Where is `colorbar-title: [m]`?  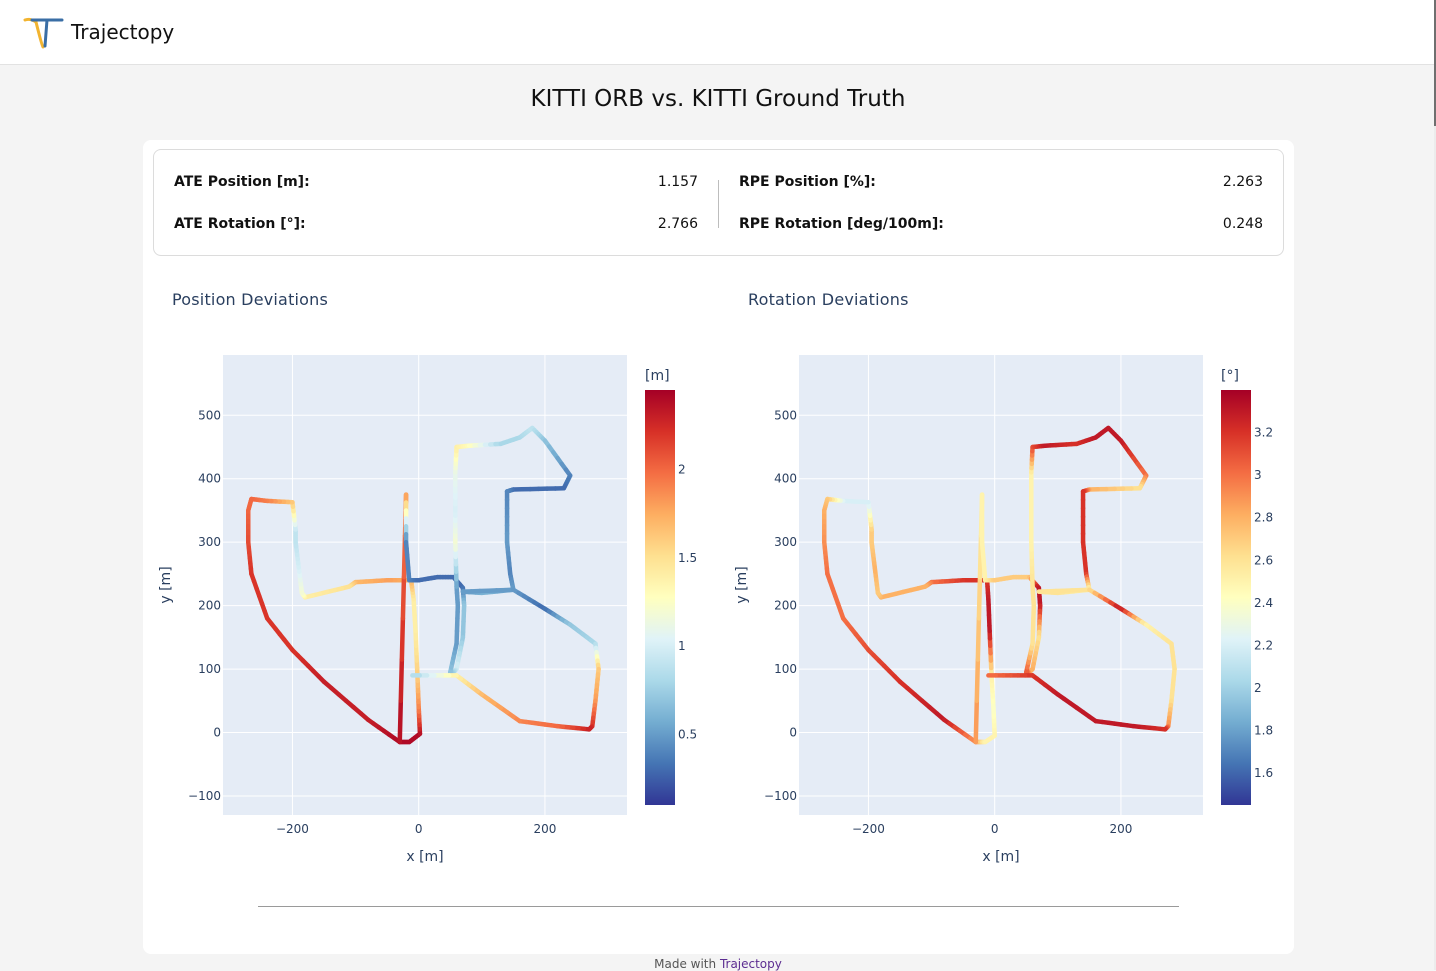
colorbar-title: [m] is located at coordinates (657, 376).